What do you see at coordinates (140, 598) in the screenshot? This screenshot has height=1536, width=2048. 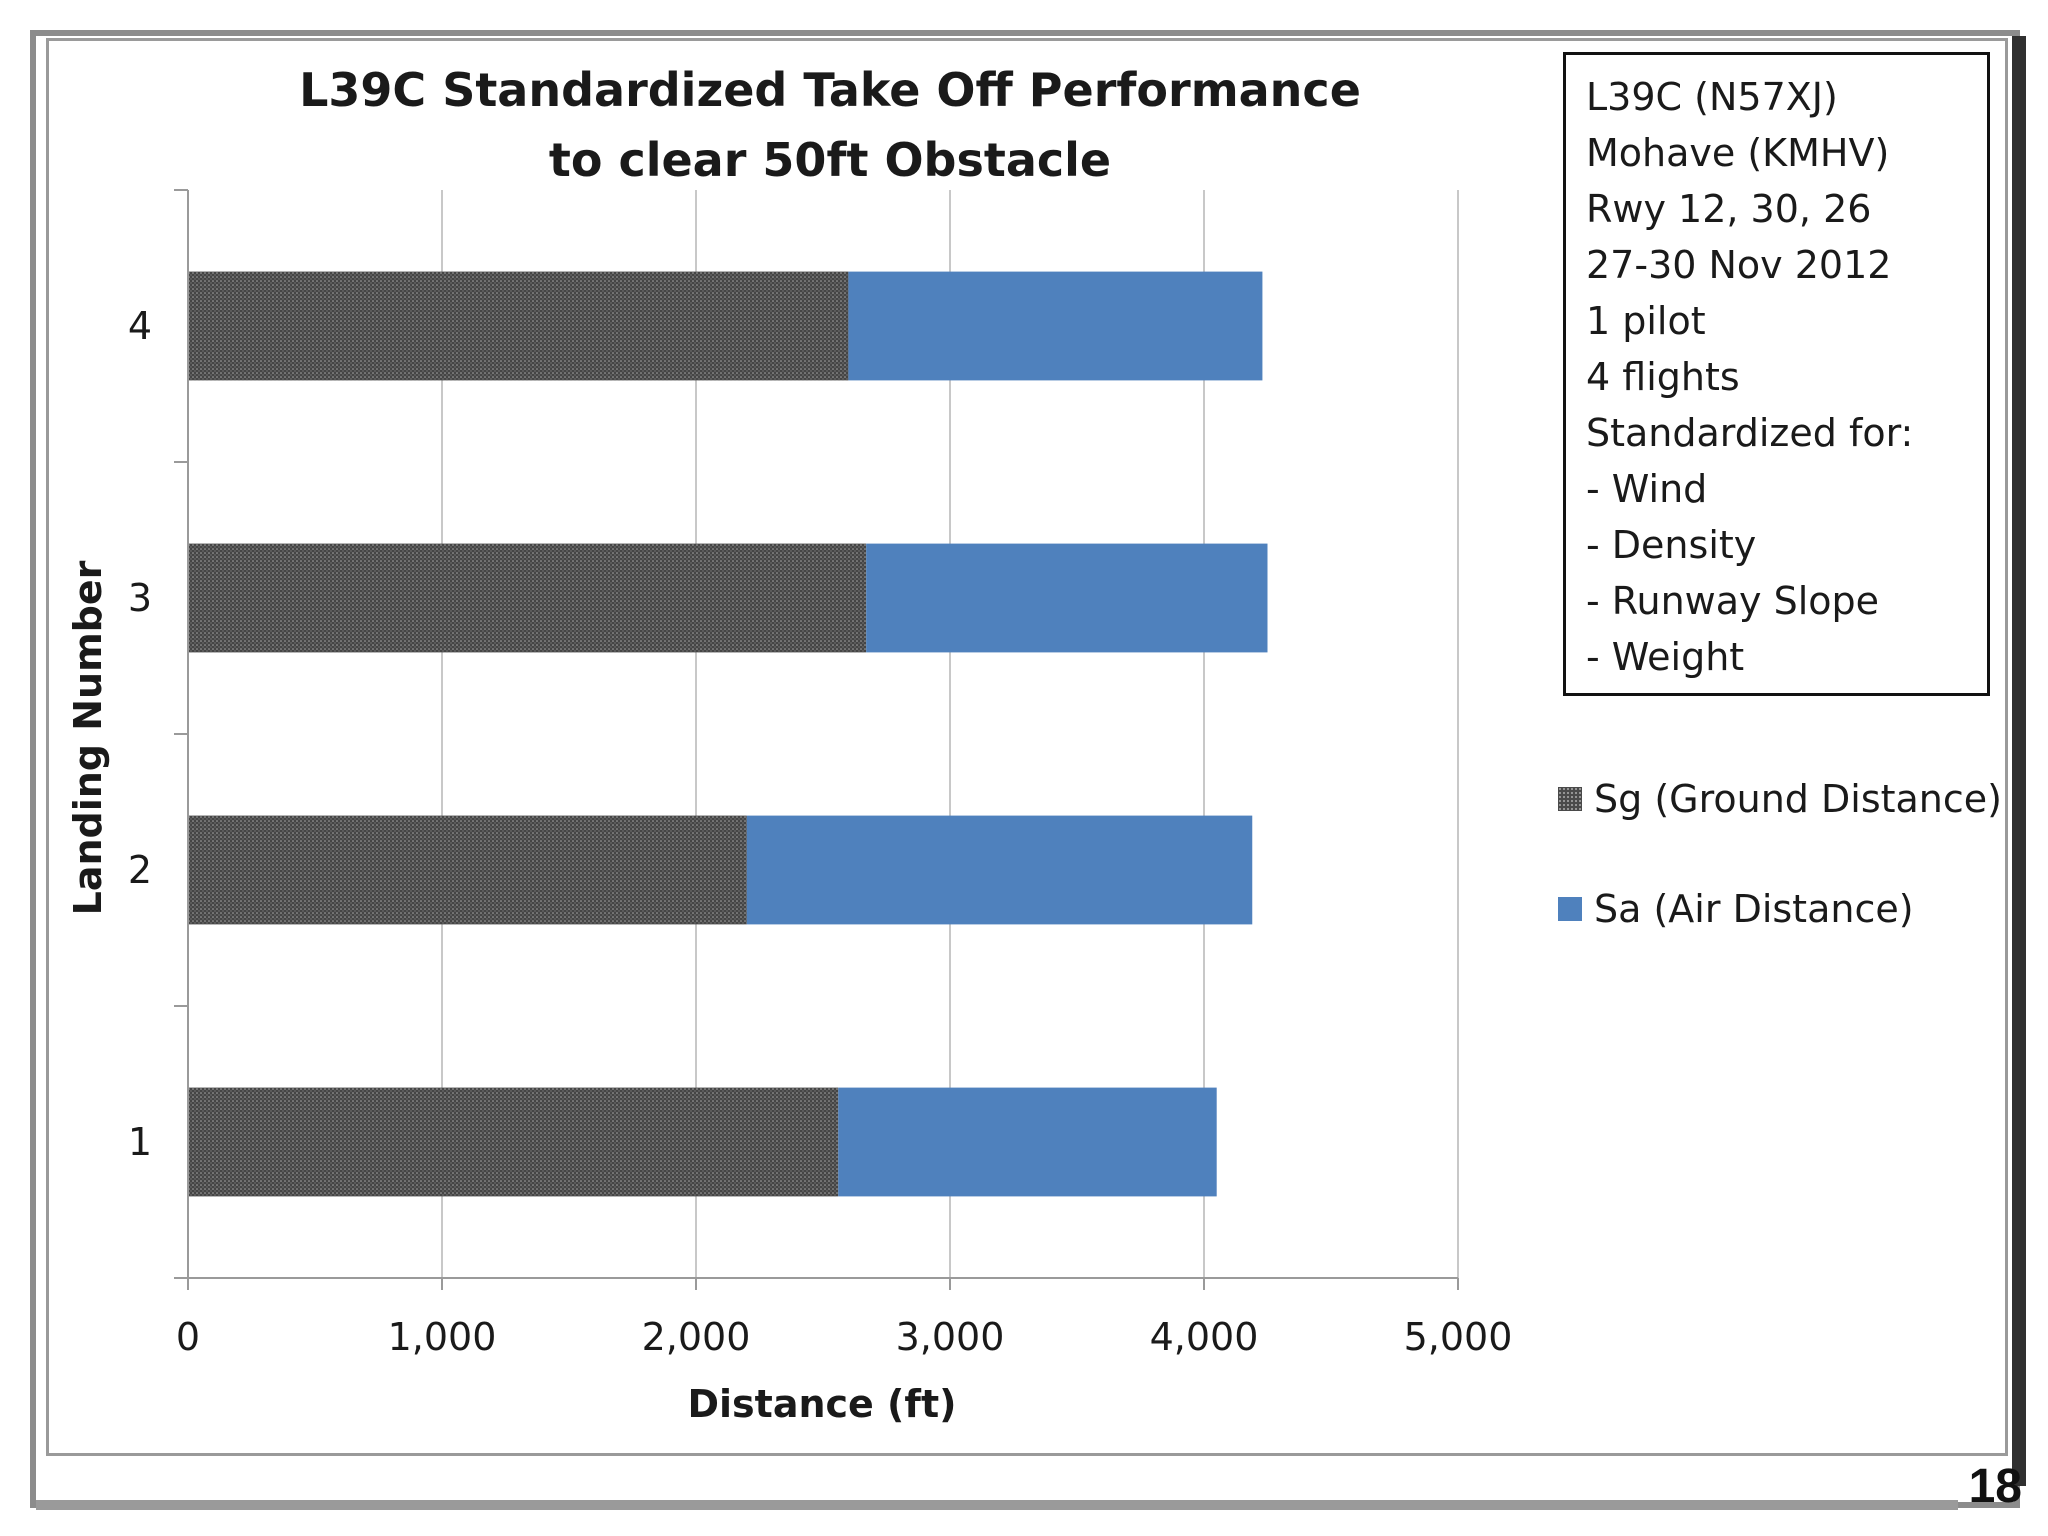 I see `y-tick-label-3: 3` at bounding box center [140, 598].